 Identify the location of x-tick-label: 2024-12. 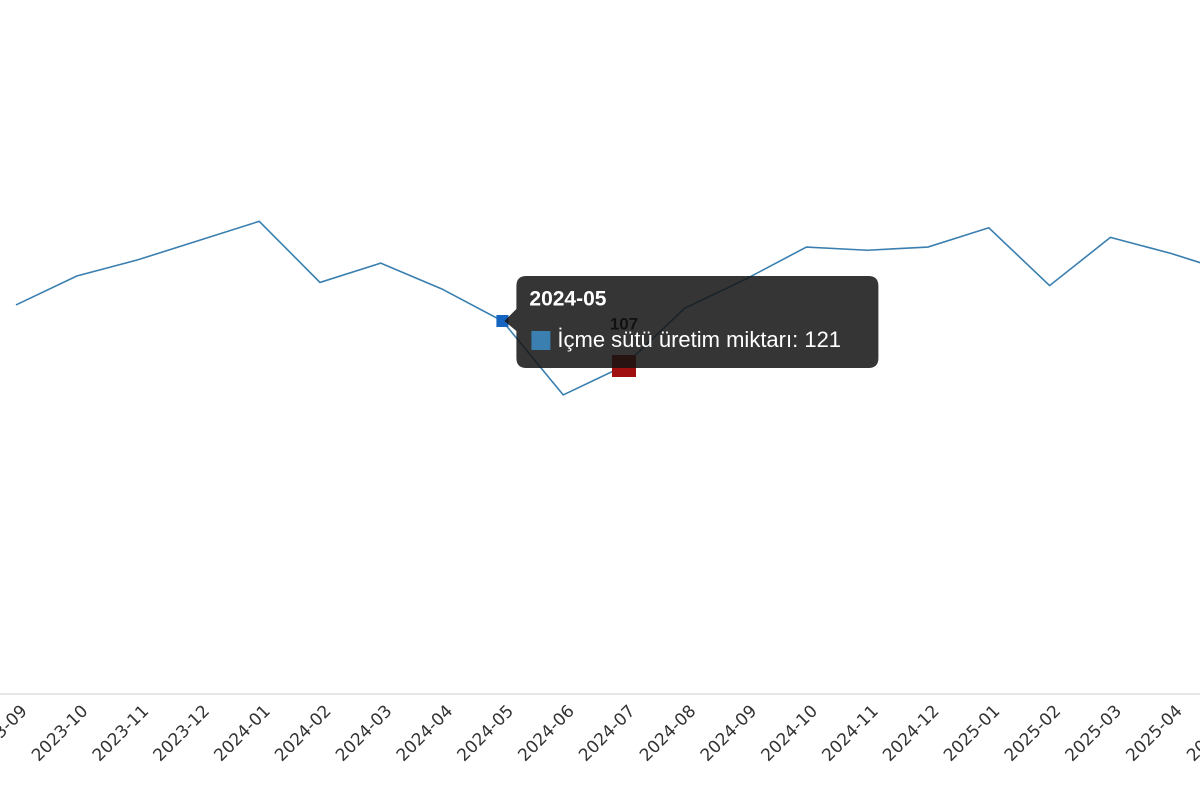
(911, 733).